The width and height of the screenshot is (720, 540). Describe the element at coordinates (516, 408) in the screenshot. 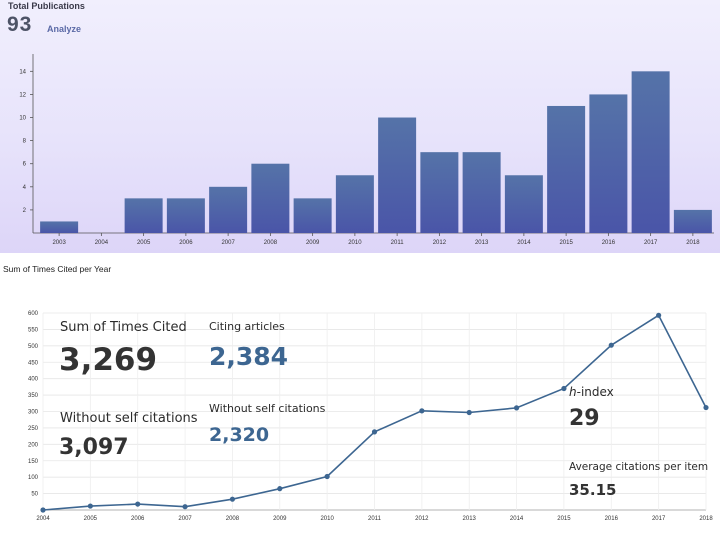

I see `cite-point-2014` at that location.